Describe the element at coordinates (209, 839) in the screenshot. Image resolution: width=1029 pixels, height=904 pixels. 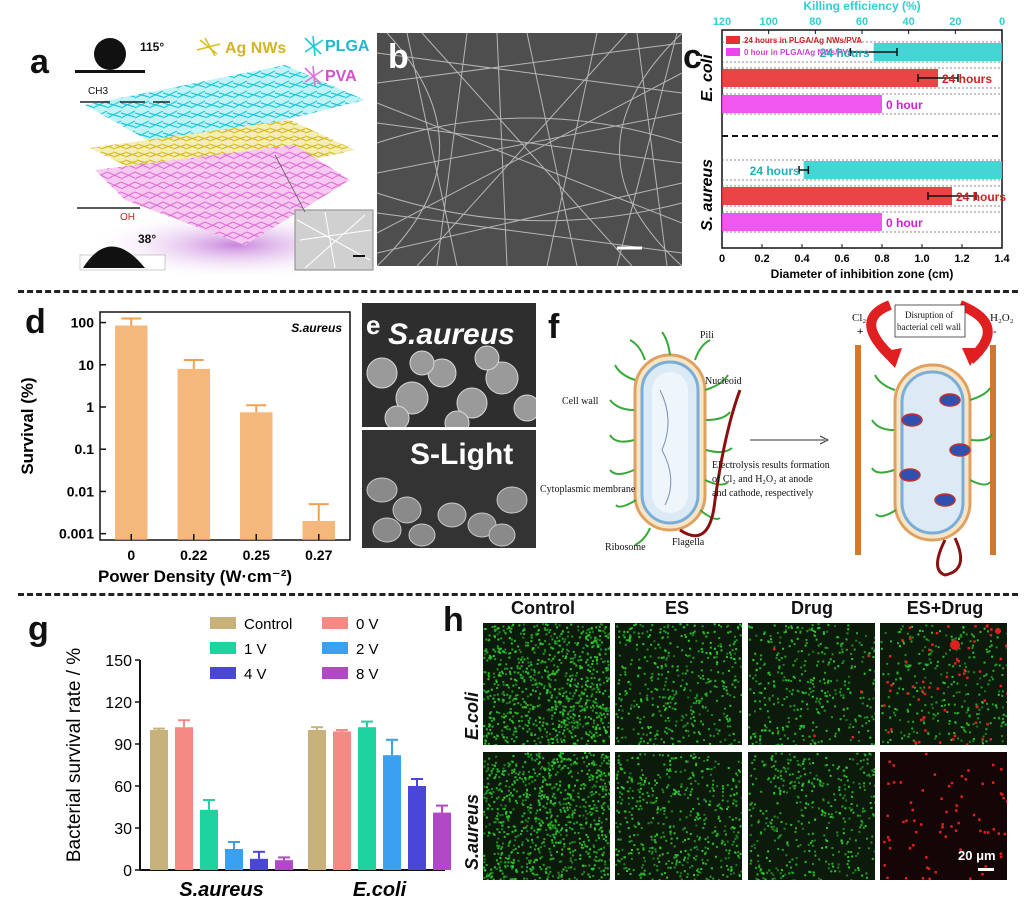
I see `chart-g-bar` at that location.